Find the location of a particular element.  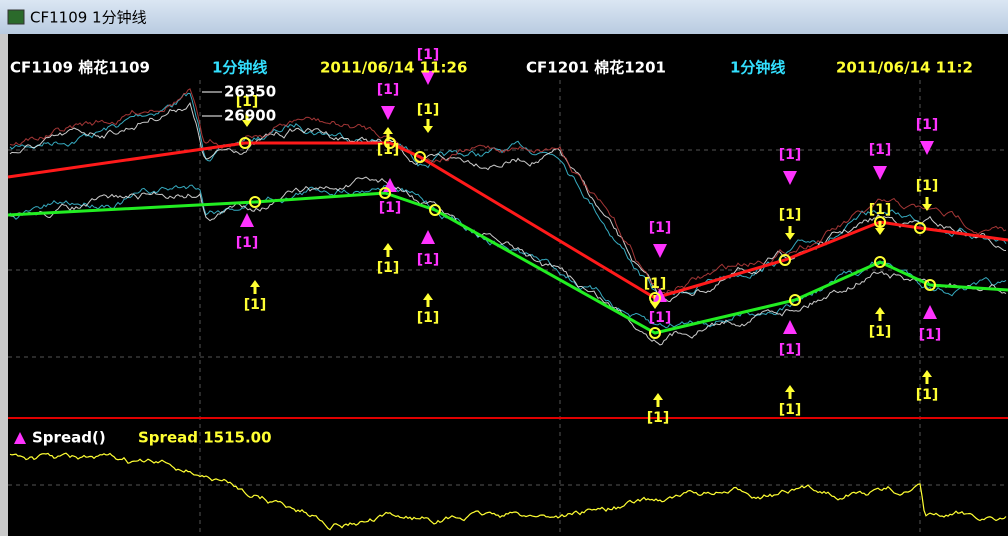

price-label: 26900 is located at coordinates (250, 116).